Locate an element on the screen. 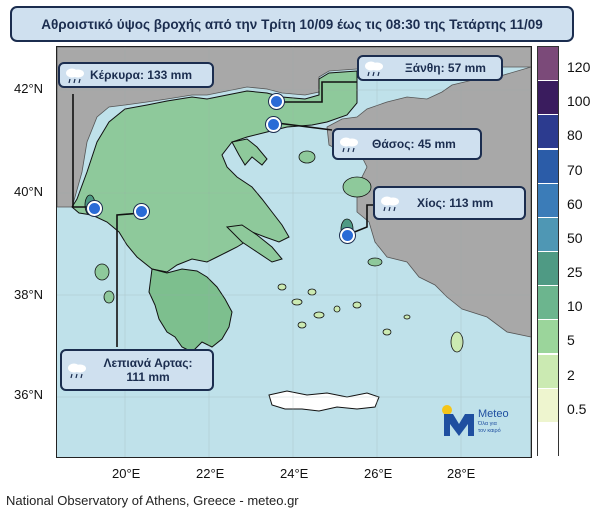 The height and width of the screenshot is (515, 600). lat-label-42: 42°N is located at coordinates (29, 88).